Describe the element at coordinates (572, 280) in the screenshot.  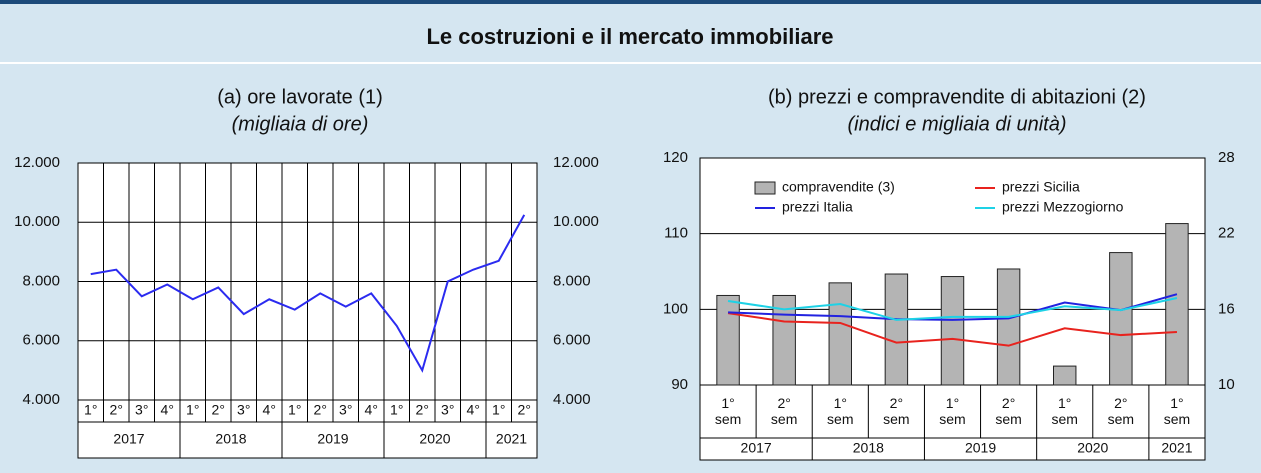
I see `y-tick-label-right: 8.000` at that location.